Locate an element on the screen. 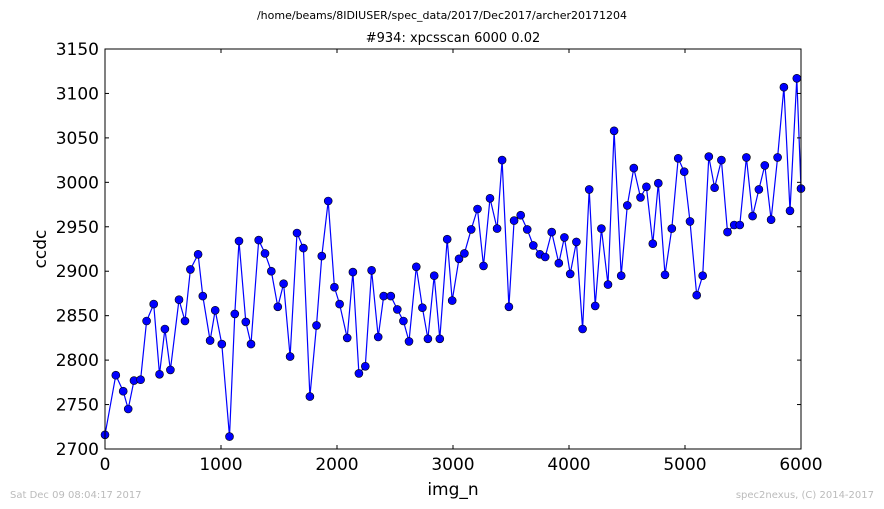 The image size is (884, 509). y-tick-label: 3150 is located at coordinates (77, 50).